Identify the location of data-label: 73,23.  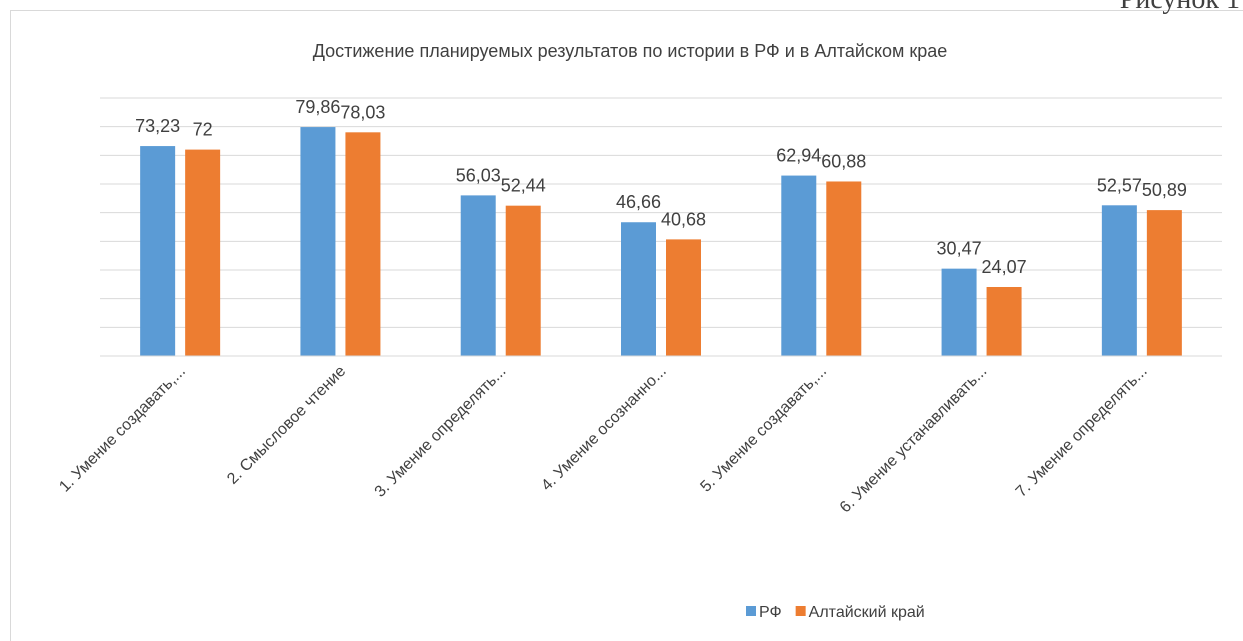
(157, 126).